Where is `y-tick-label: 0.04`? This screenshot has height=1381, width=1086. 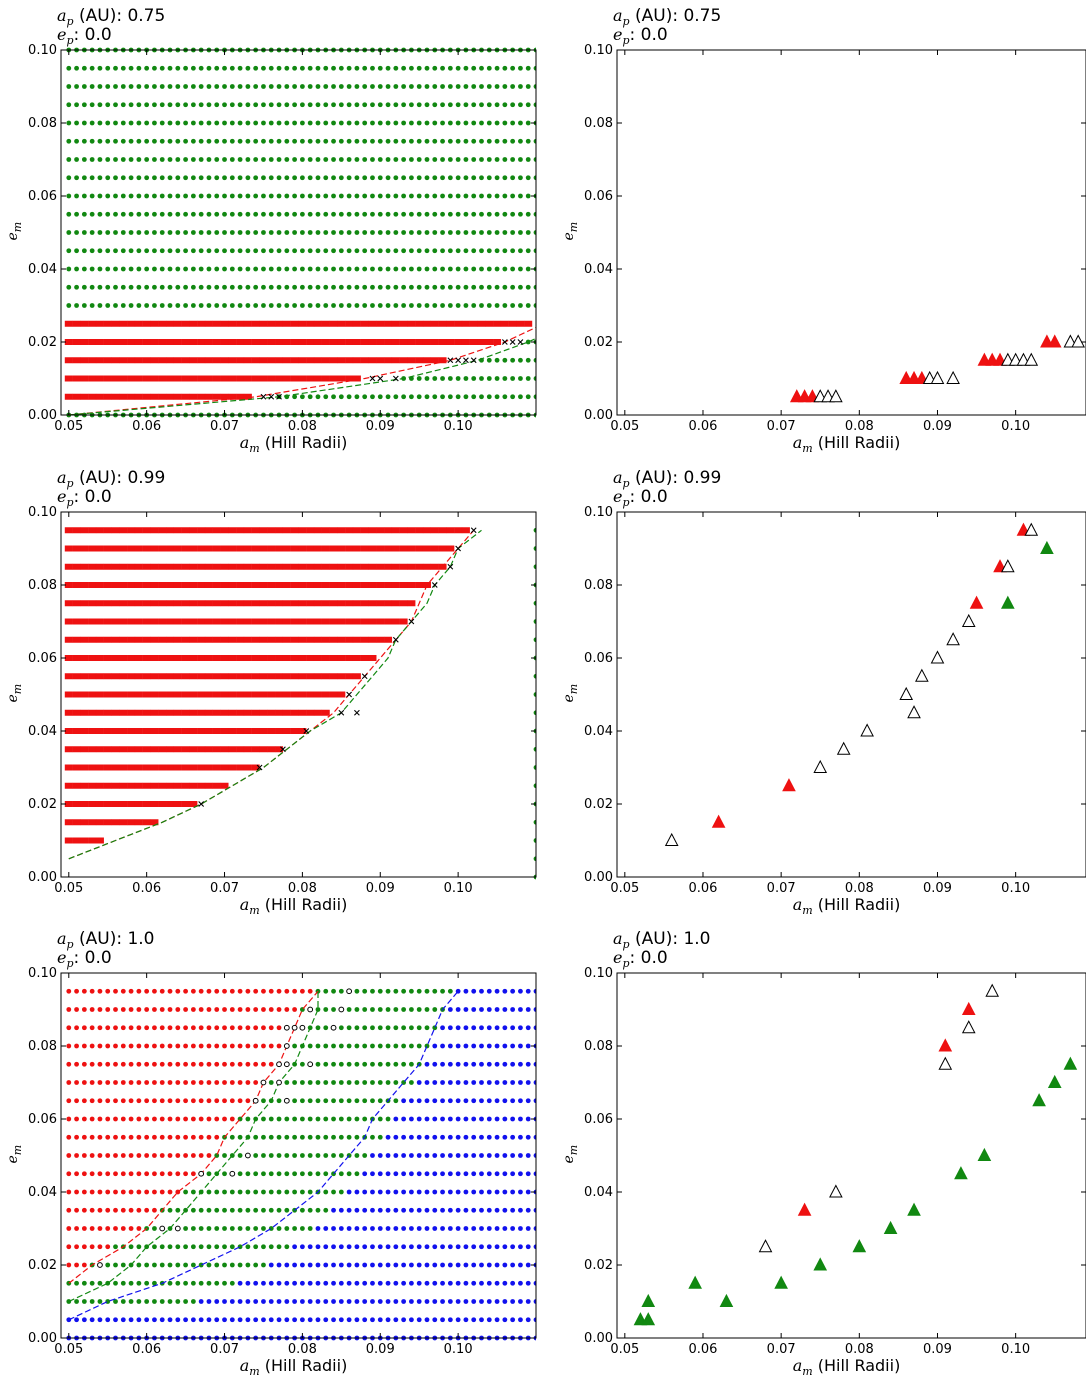
y-tick-label: 0.04 is located at coordinates (42, 269).